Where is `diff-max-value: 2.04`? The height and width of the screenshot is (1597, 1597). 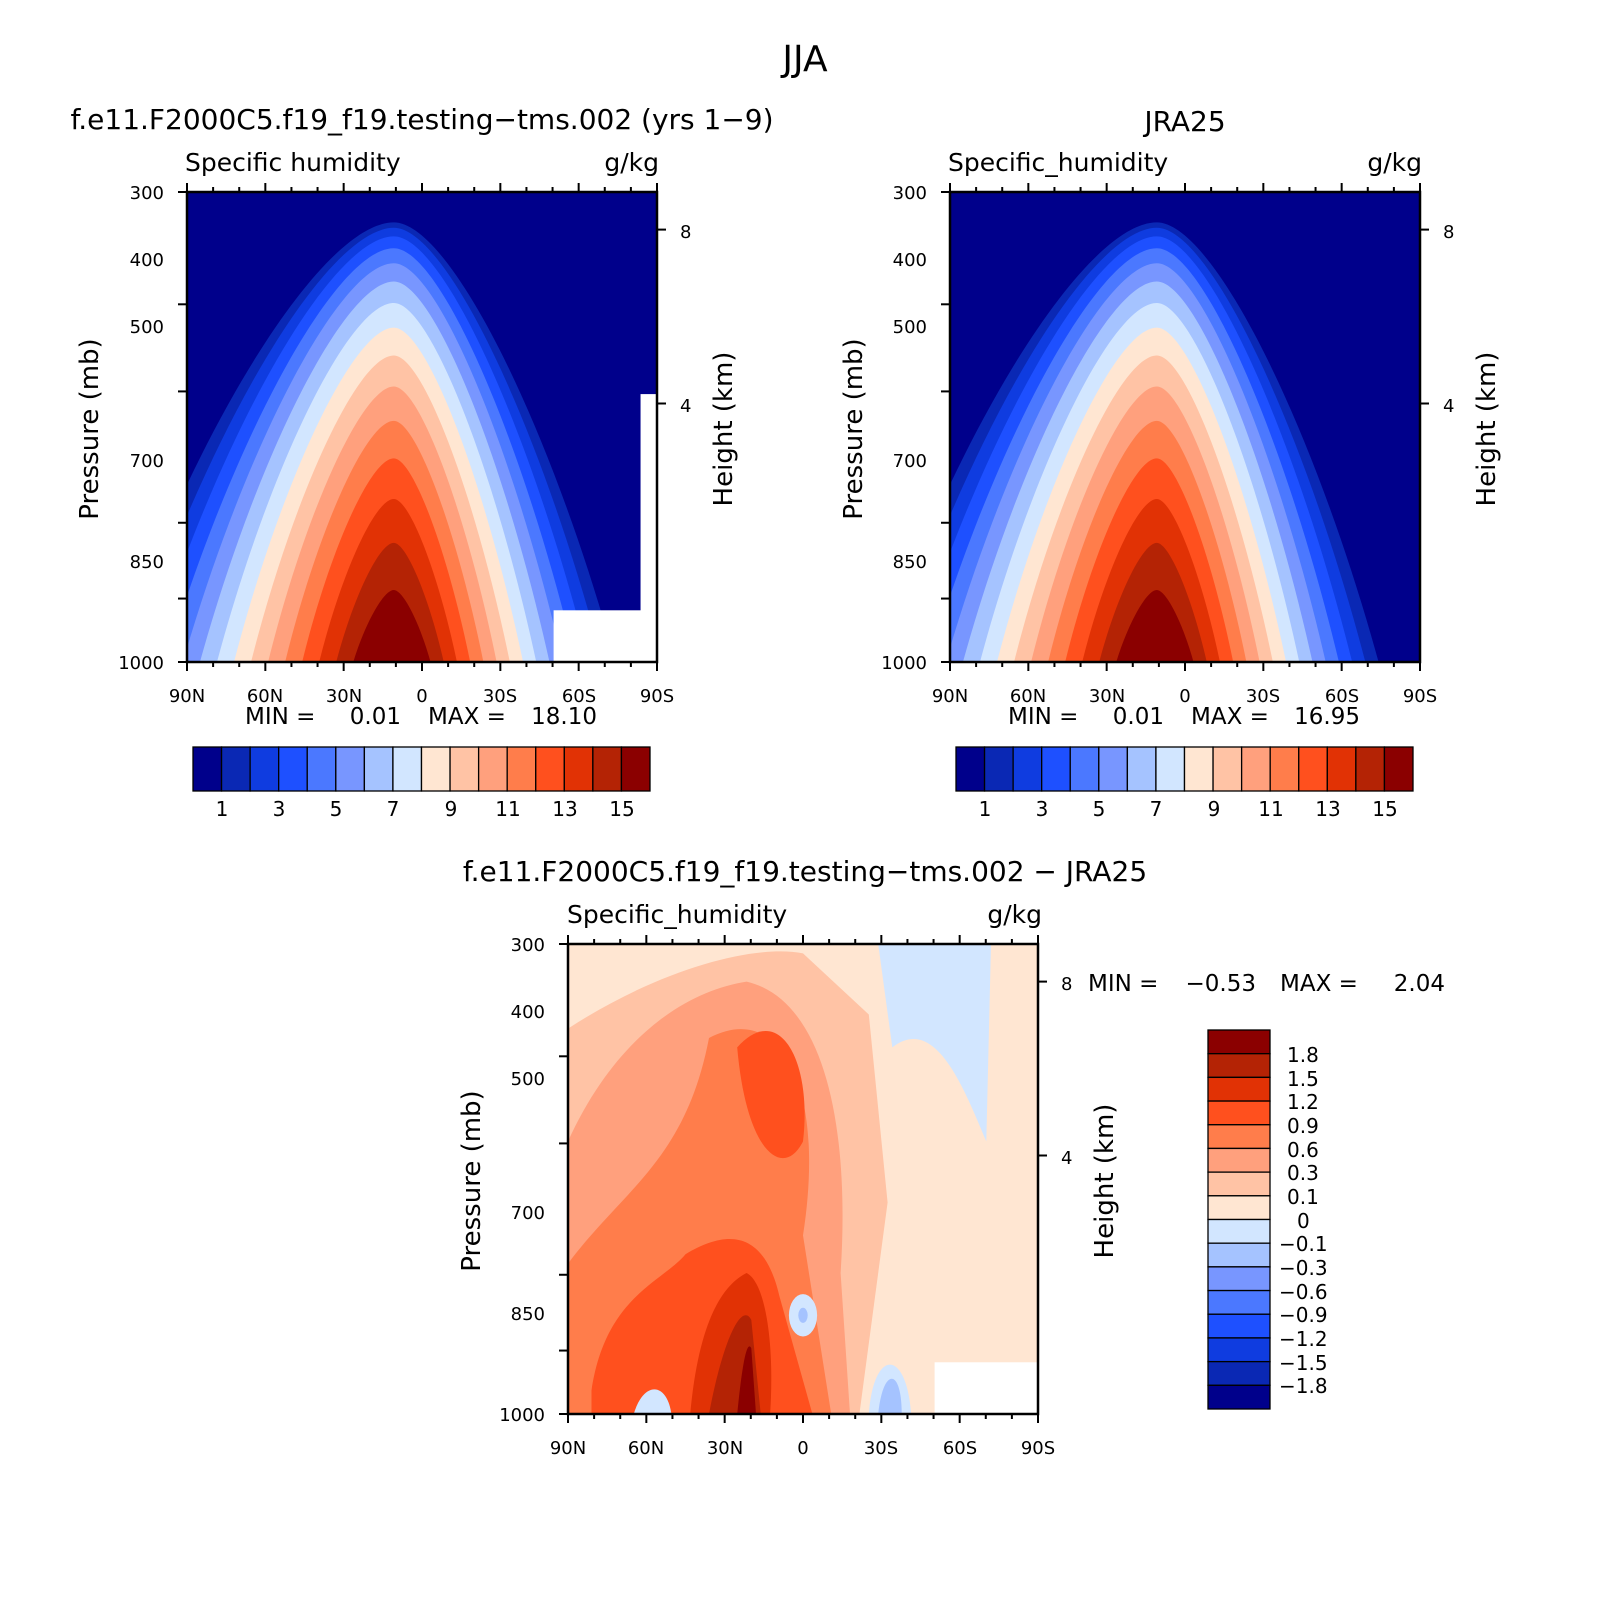 diff-max-value: 2.04 is located at coordinates (1419, 984).